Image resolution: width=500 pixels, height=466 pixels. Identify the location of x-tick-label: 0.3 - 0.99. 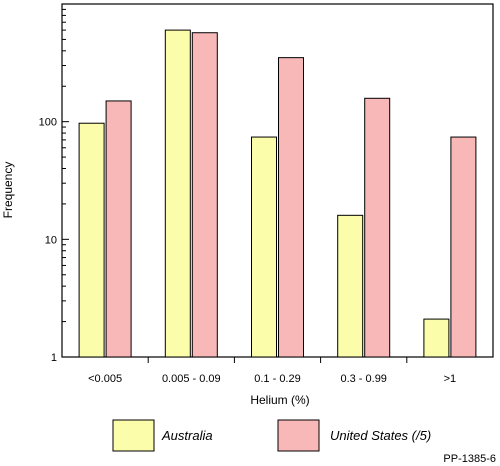
(363, 379).